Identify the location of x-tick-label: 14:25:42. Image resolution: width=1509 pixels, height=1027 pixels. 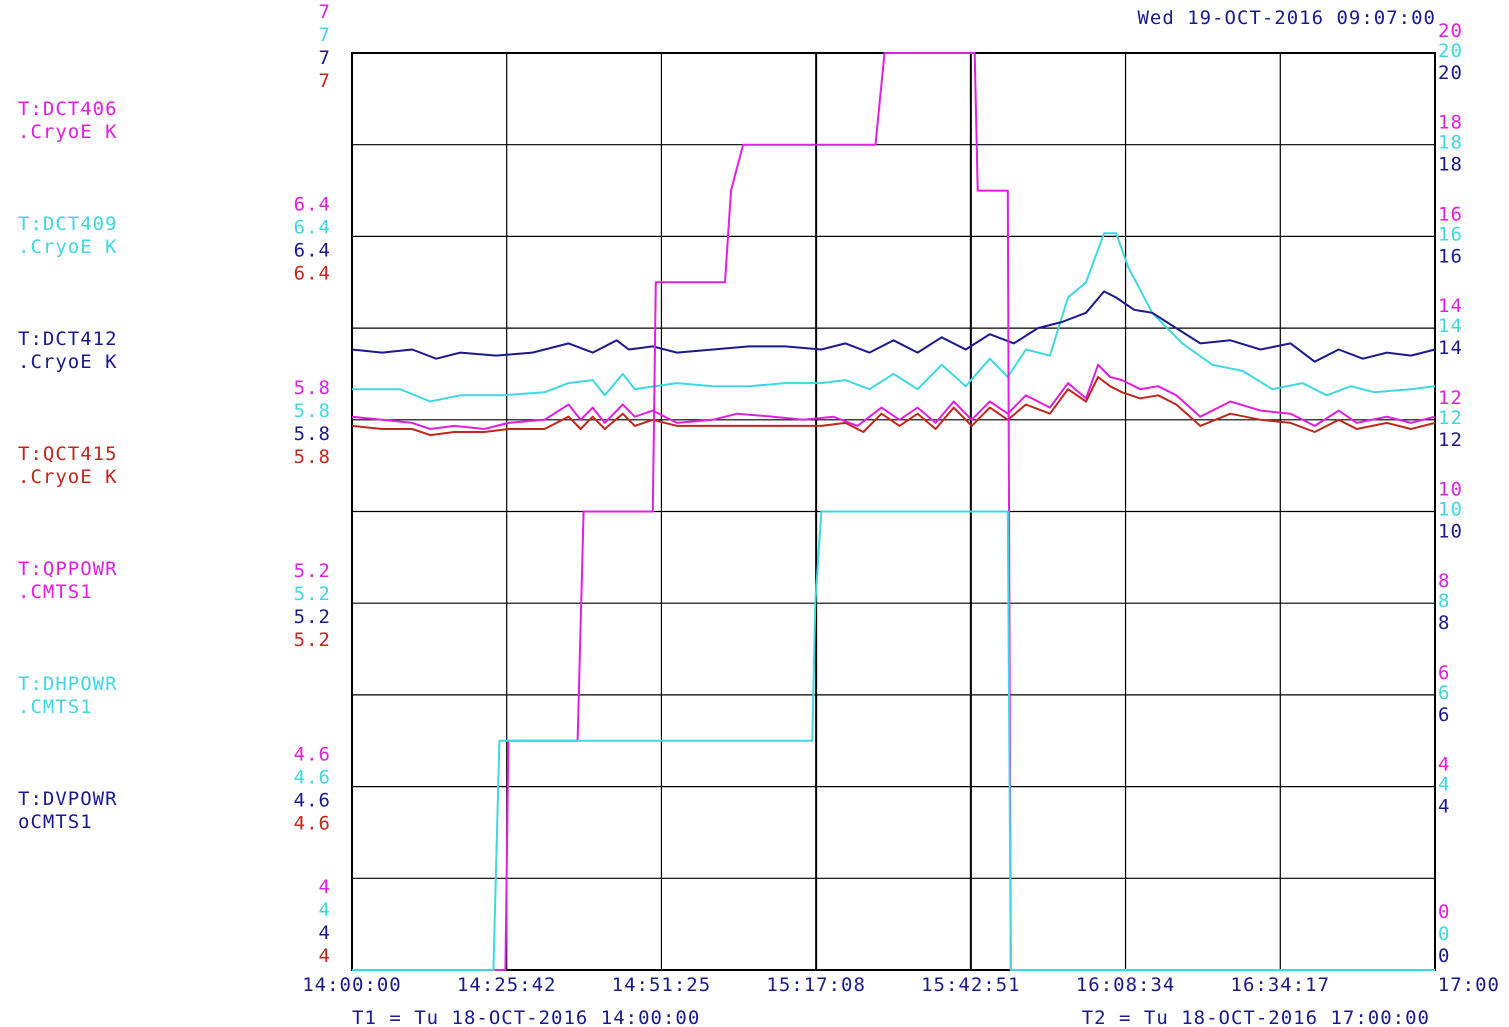
(507, 985).